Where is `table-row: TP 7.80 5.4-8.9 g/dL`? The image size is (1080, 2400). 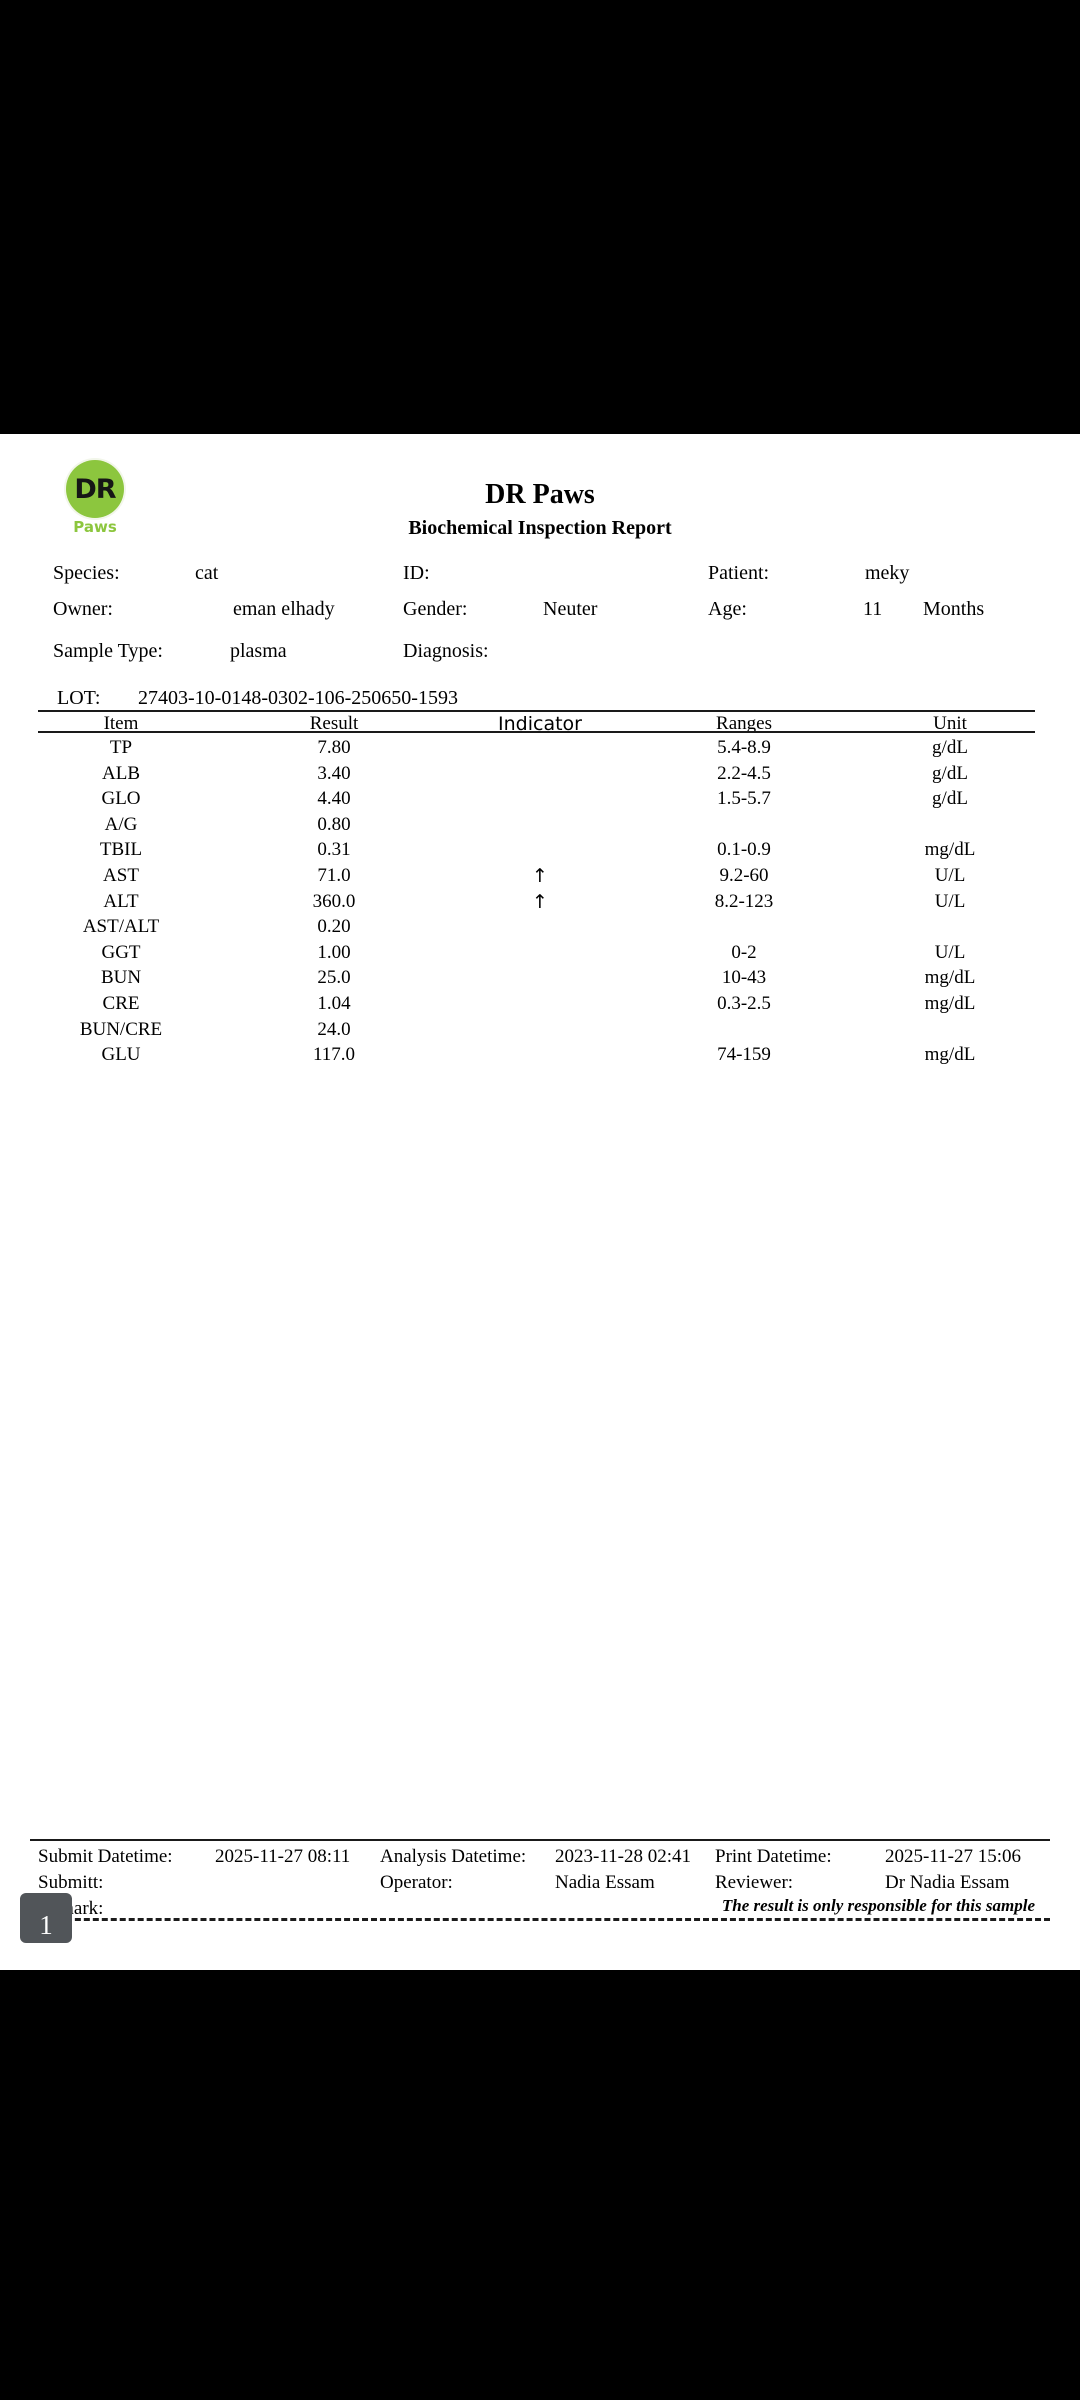
table-row: TP 7.80 5.4-8.9 g/dL is located at coordinates (540, 750).